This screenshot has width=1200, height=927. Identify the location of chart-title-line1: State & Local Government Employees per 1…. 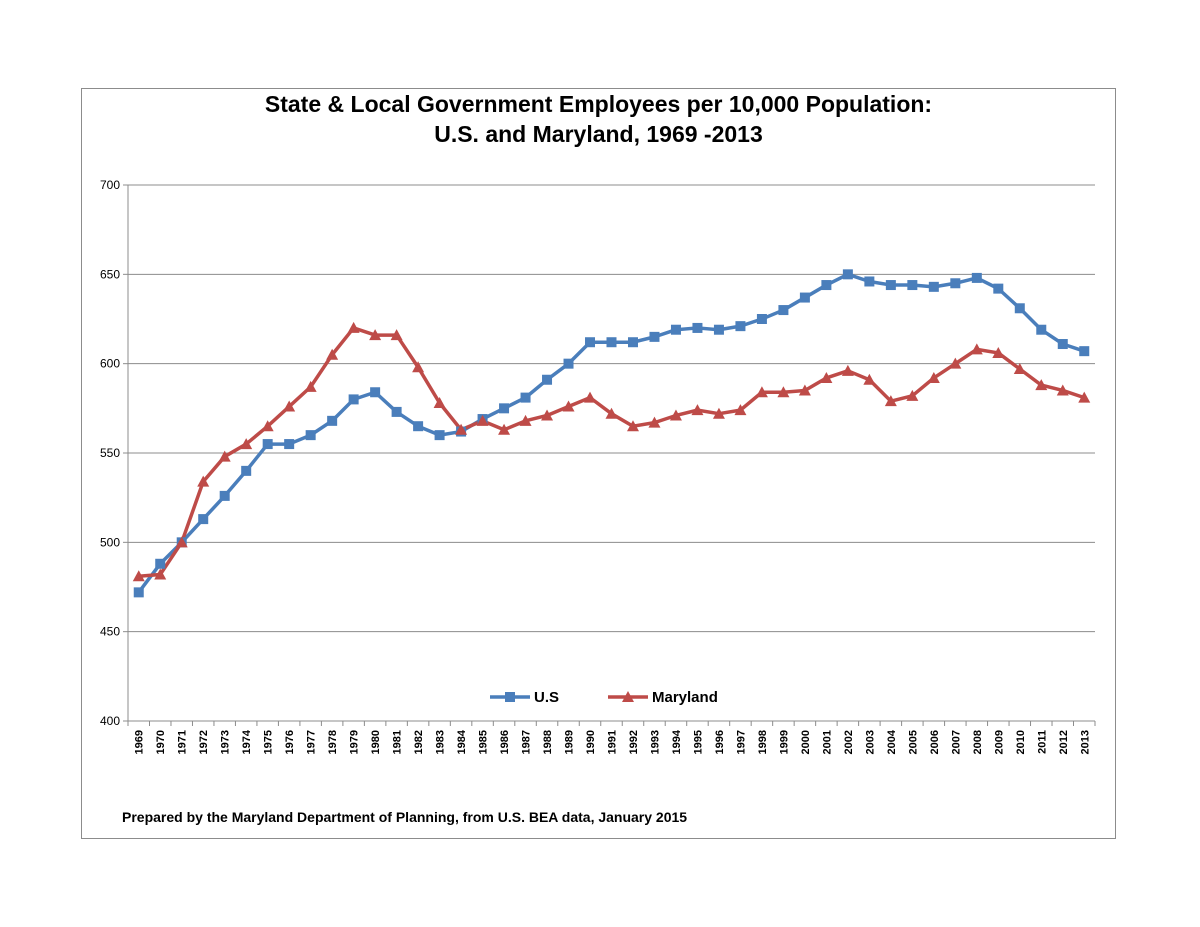
(598, 104).